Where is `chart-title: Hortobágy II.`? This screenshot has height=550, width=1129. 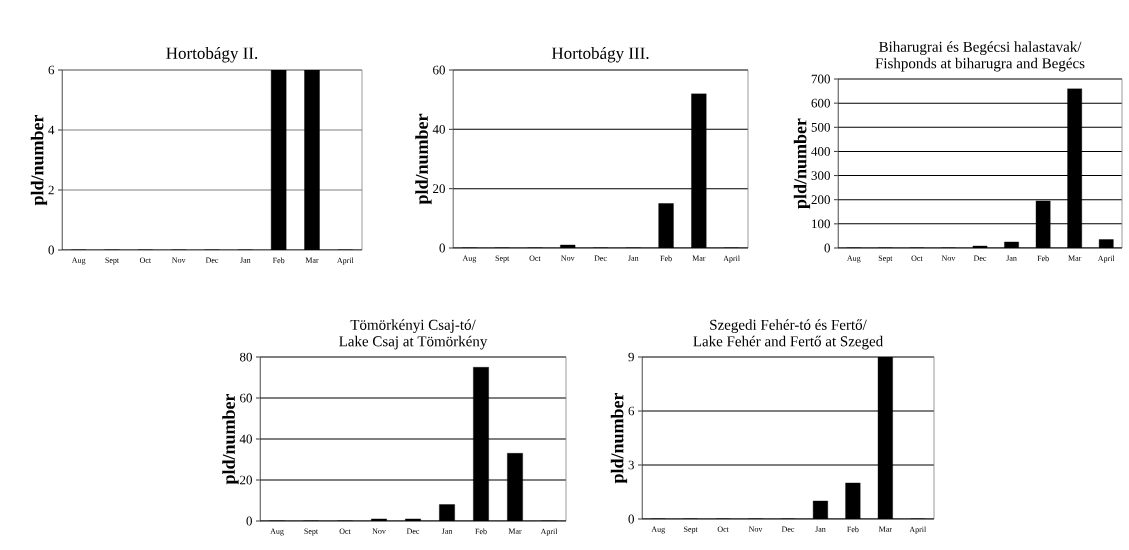 chart-title: Hortobágy II. is located at coordinates (212, 54).